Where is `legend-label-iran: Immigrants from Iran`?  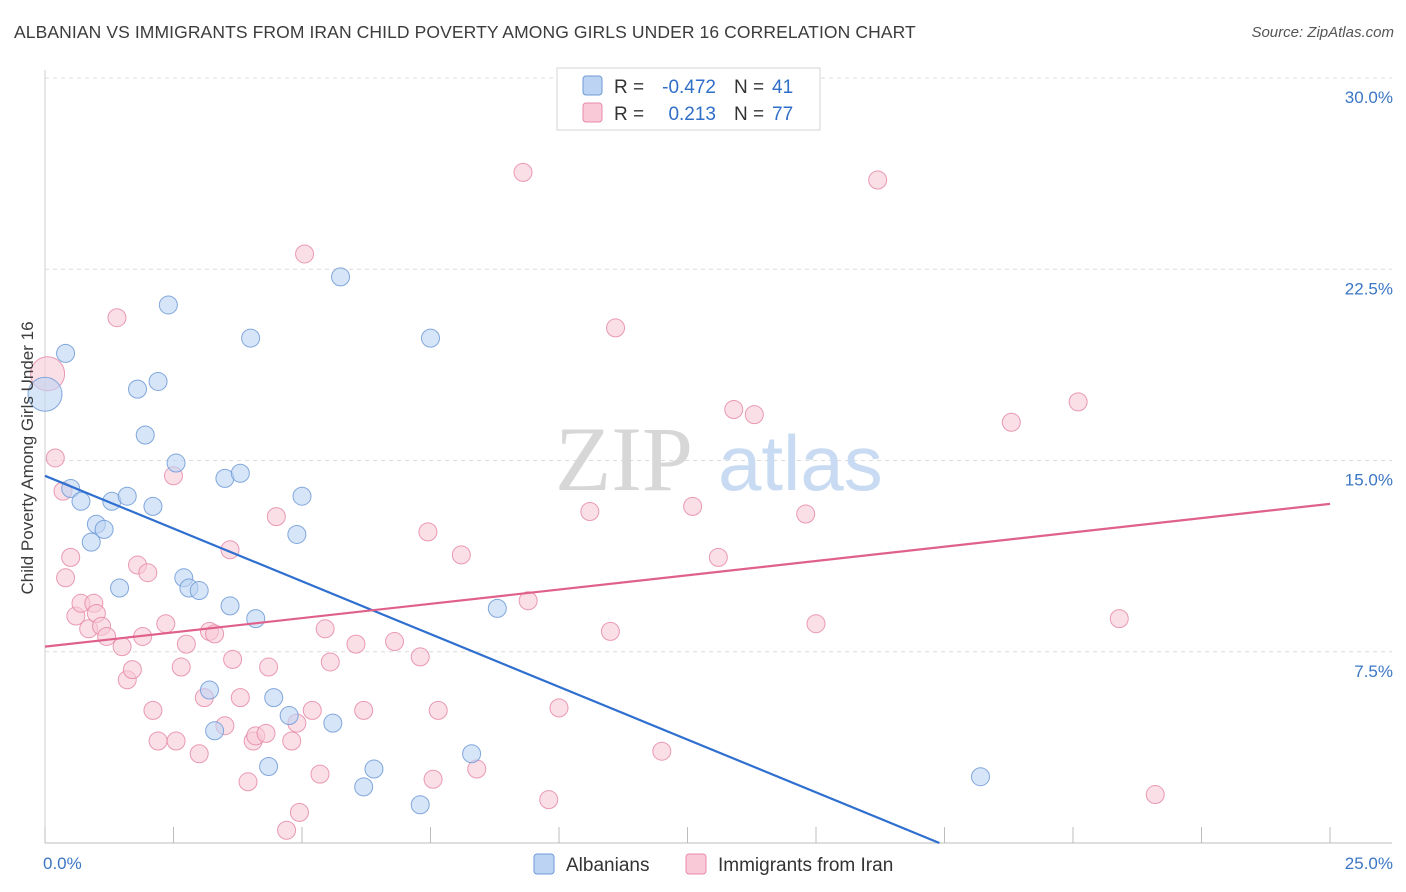
legend-label-iran: Immigrants from Iran is located at coordinates (805, 865).